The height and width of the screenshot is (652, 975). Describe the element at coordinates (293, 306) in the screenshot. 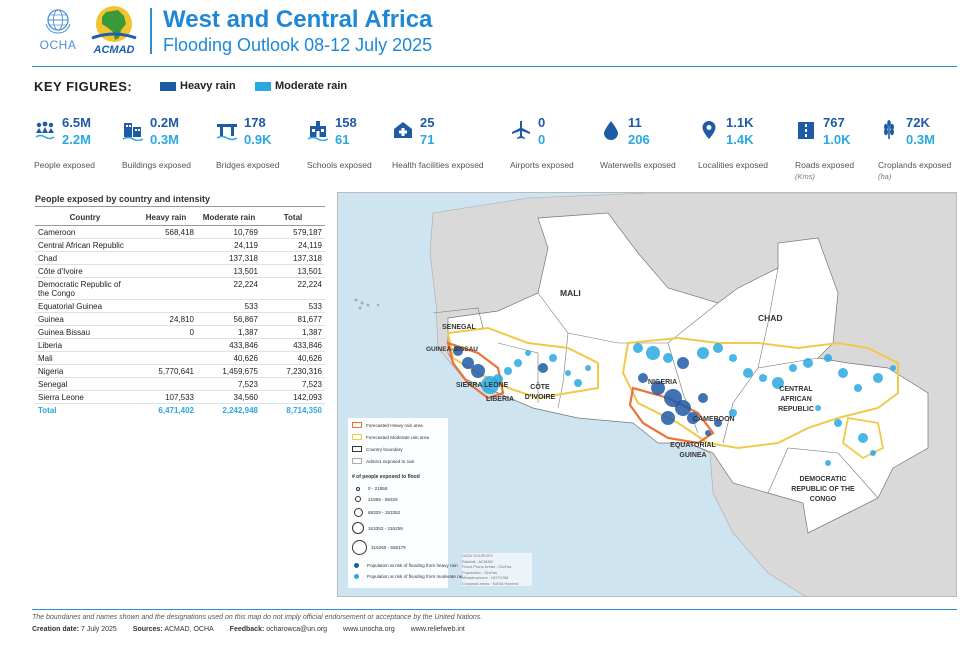

I see `cell-total: 533` at that location.